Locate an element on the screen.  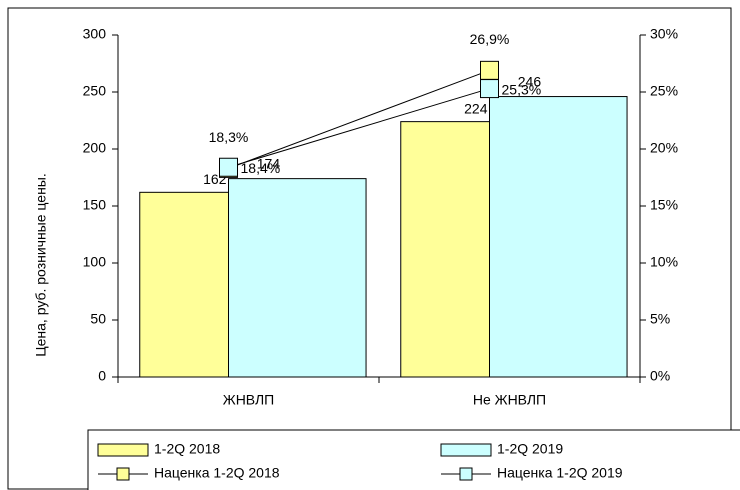
y-tick-label: 50 is located at coordinates (98, 319).